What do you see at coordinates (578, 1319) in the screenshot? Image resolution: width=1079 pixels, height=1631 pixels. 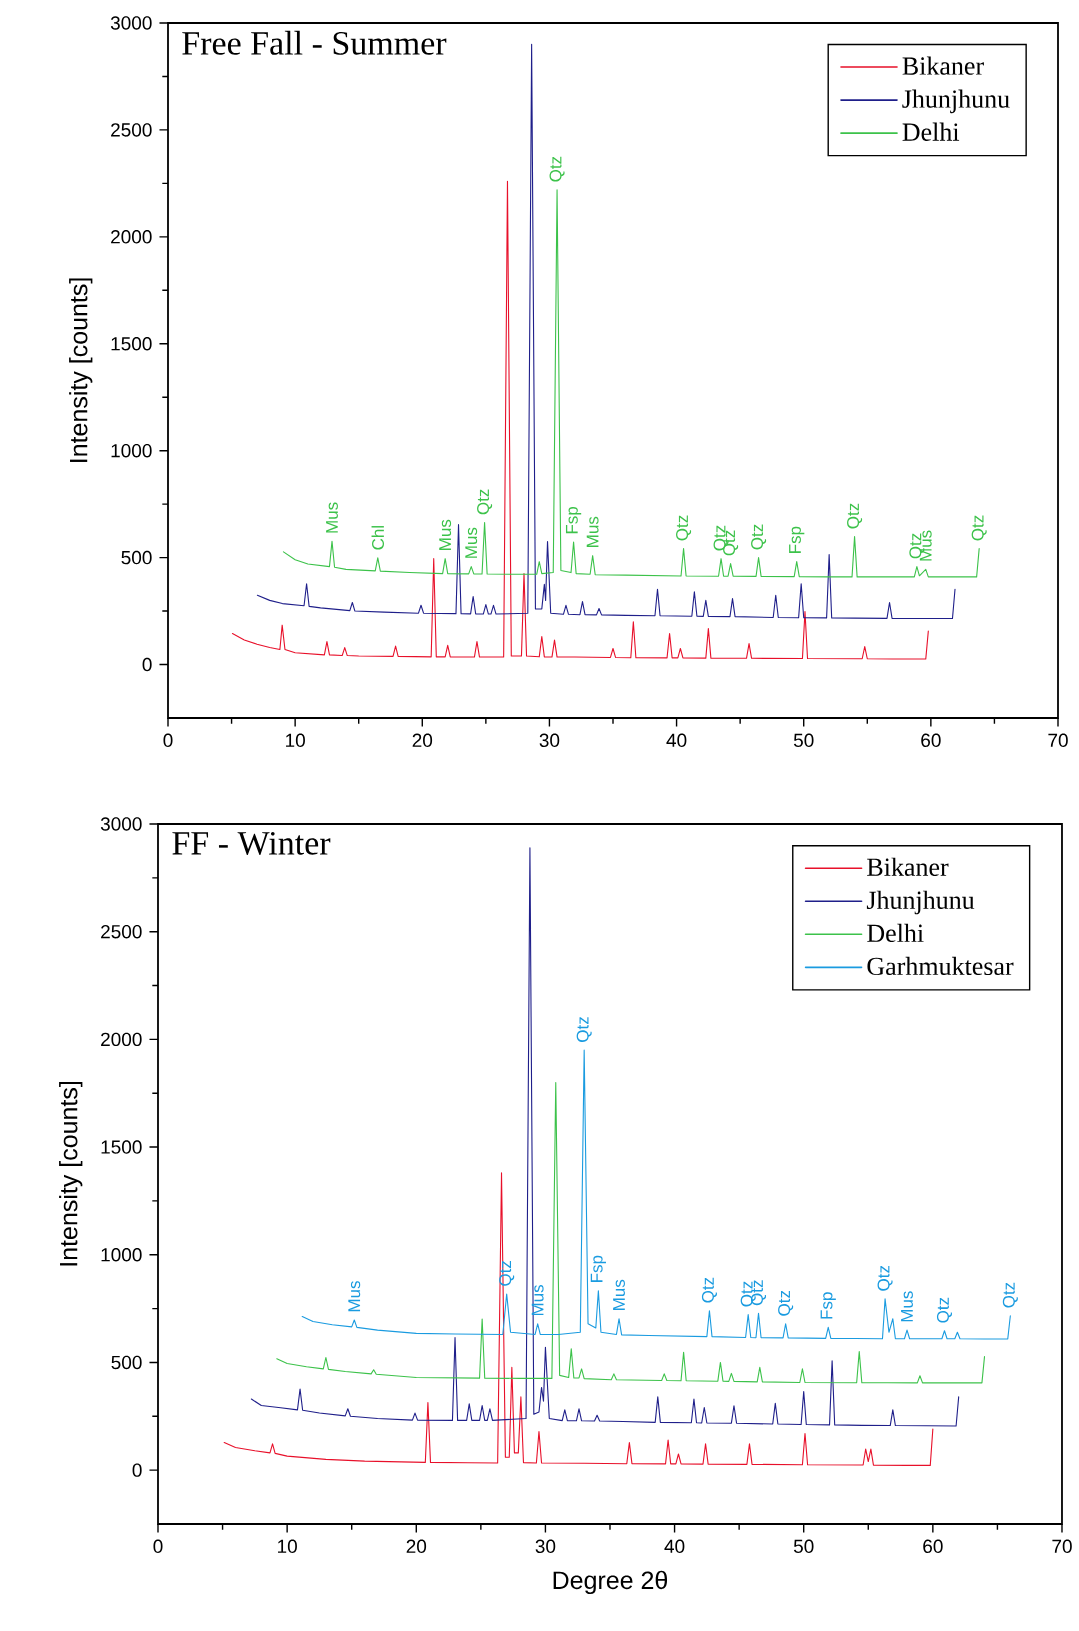 I see `line-series` at bounding box center [578, 1319].